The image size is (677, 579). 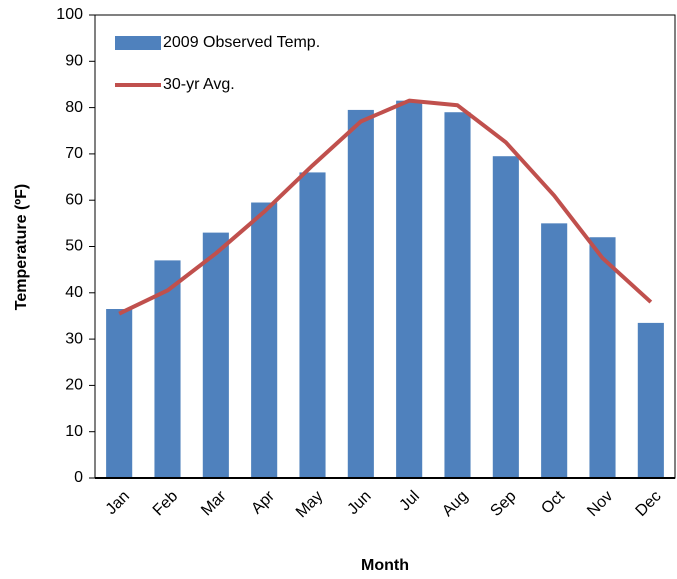 What do you see at coordinates (309, 504) in the screenshot?
I see `x-tick-label: May` at bounding box center [309, 504].